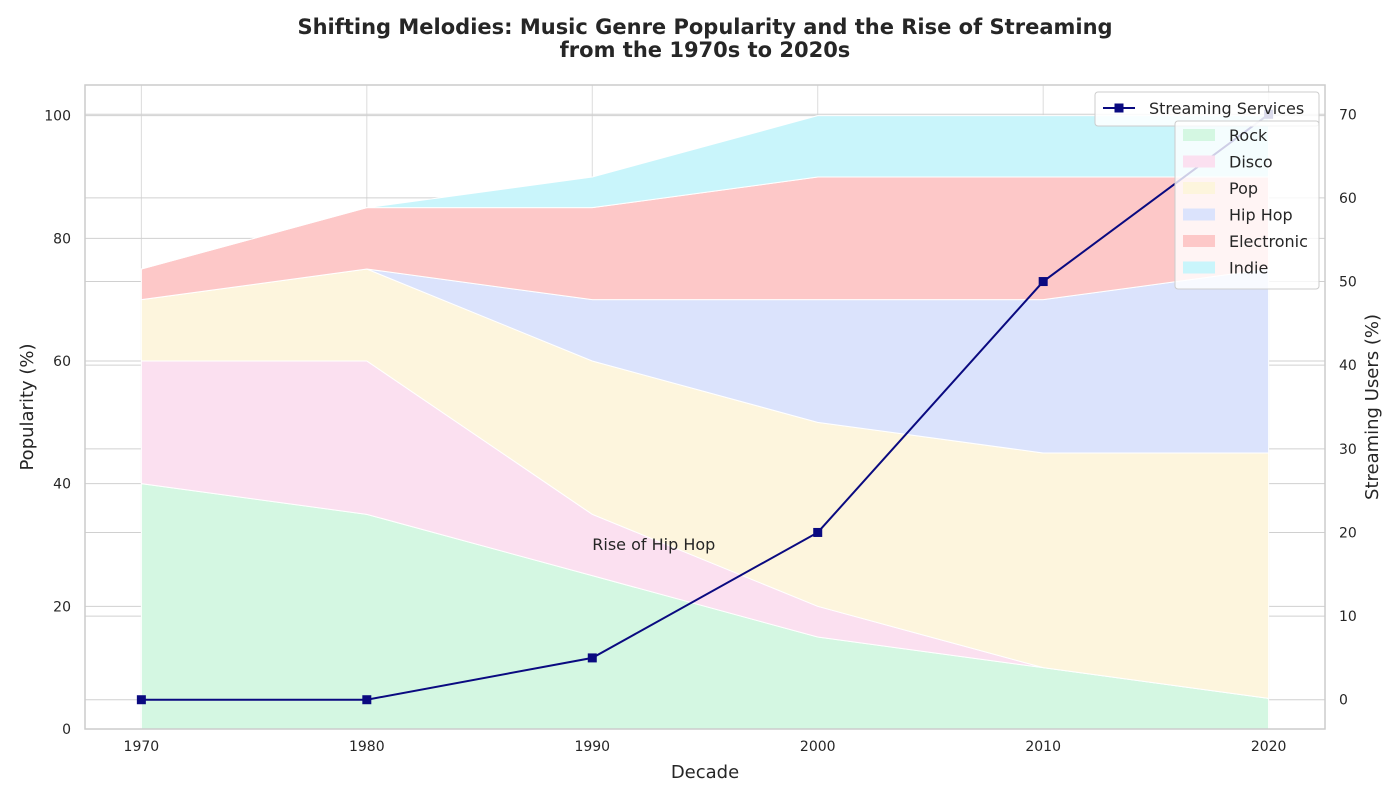 The image size is (1400, 800). What do you see at coordinates (1251, 162) in the screenshot?
I see `legend-label: Disco` at bounding box center [1251, 162].